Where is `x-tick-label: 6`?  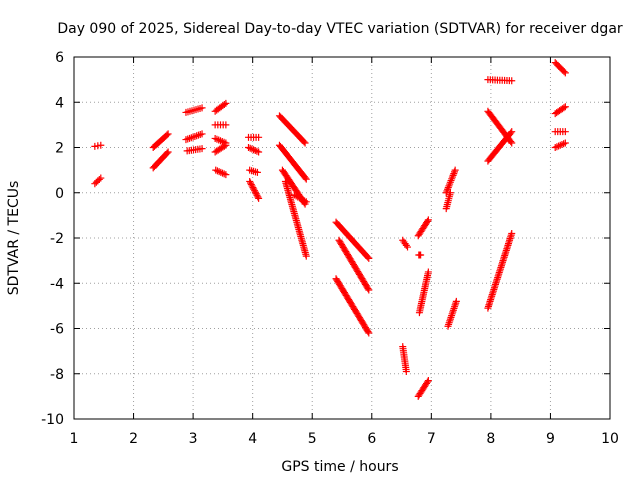 x-tick-label: 6 is located at coordinates (371, 439).